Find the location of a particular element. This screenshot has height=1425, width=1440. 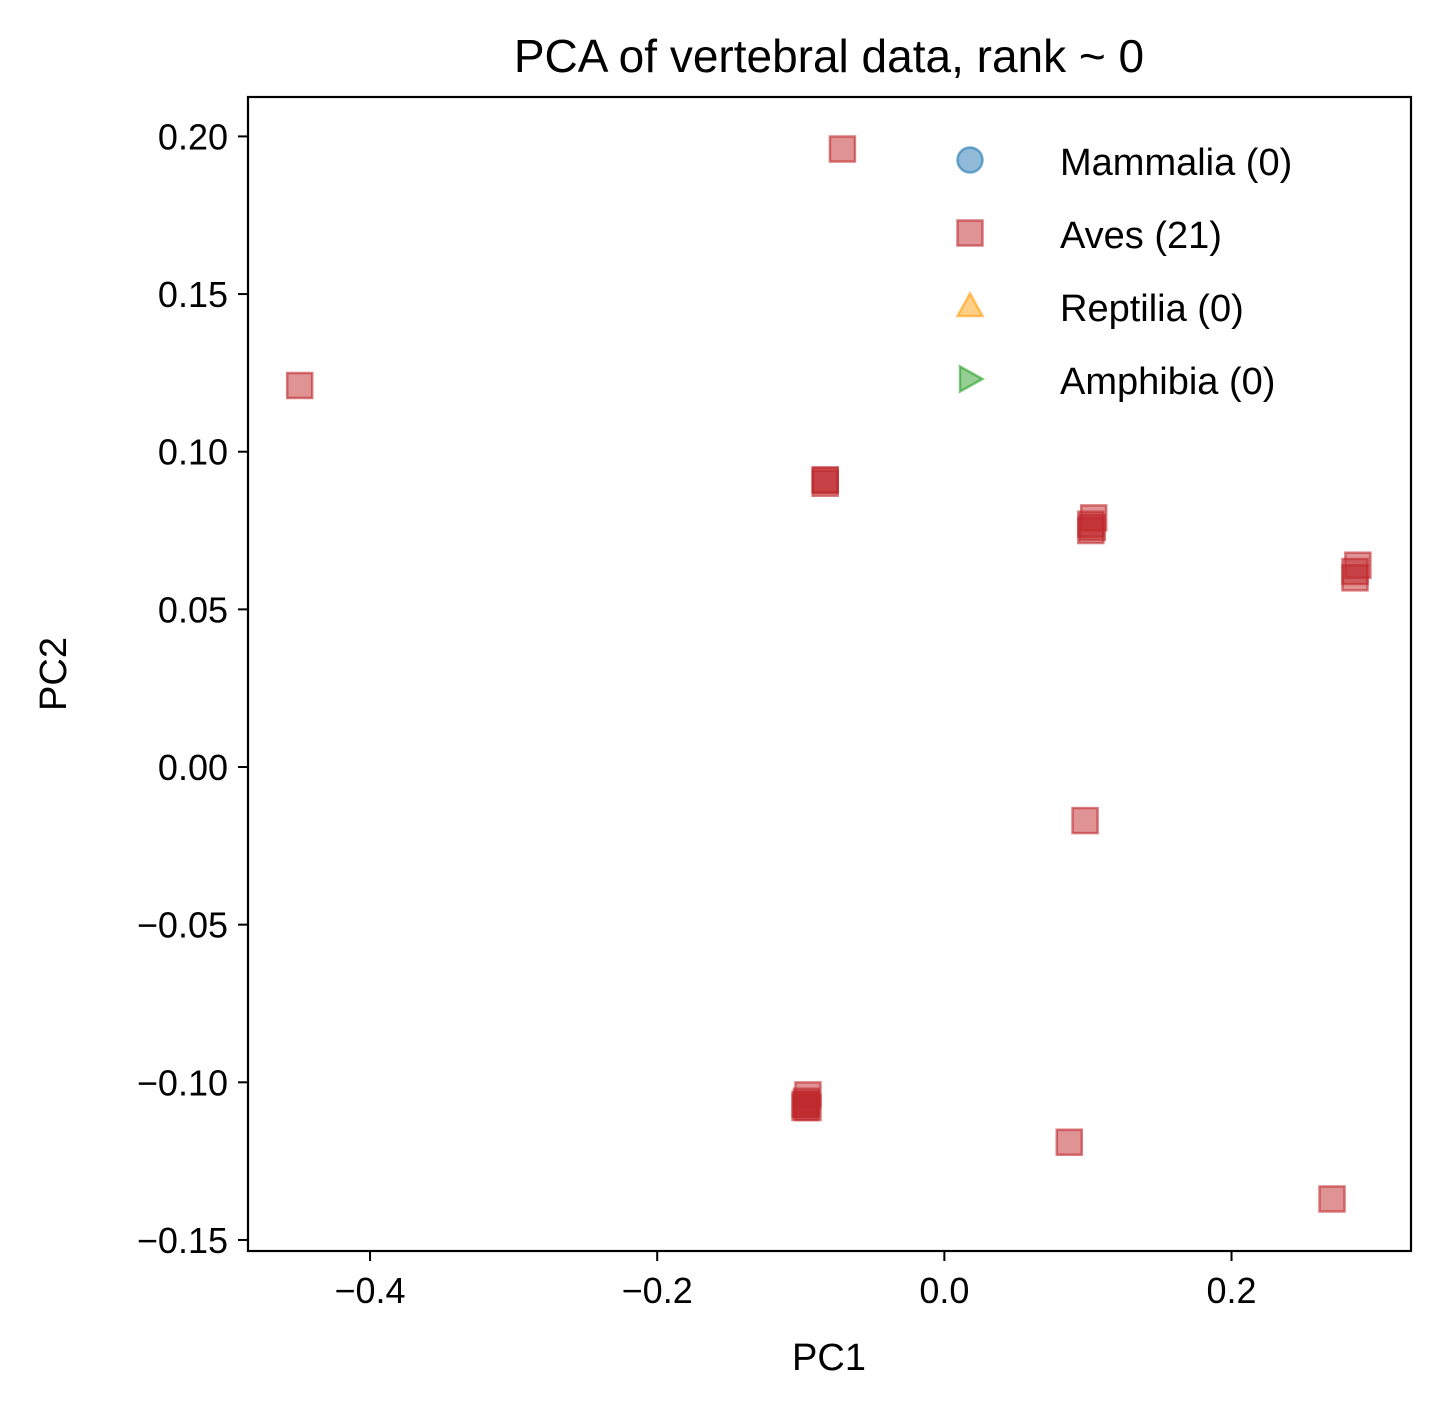

y-tick-label: −0.15 is located at coordinates (182, 1240).